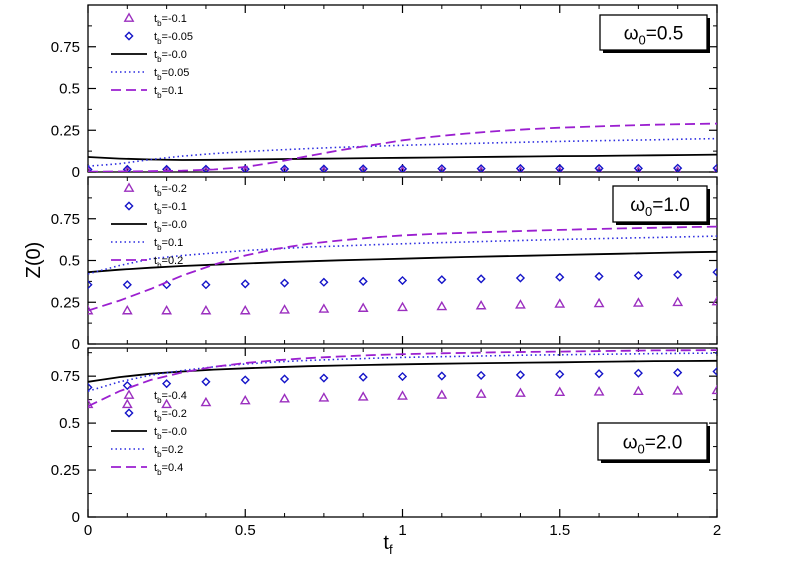 The image size is (789, 563). What do you see at coordinates (158, 38) in the screenshot?
I see `legend-entry: tb=-0.05` at bounding box center [158, 38].